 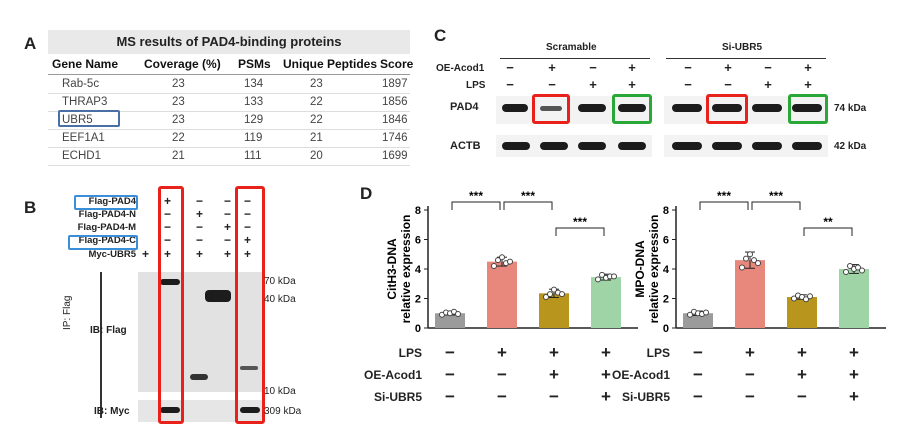 I want to click on actb-blot-label: ACTB, so click(x=465, y=146).